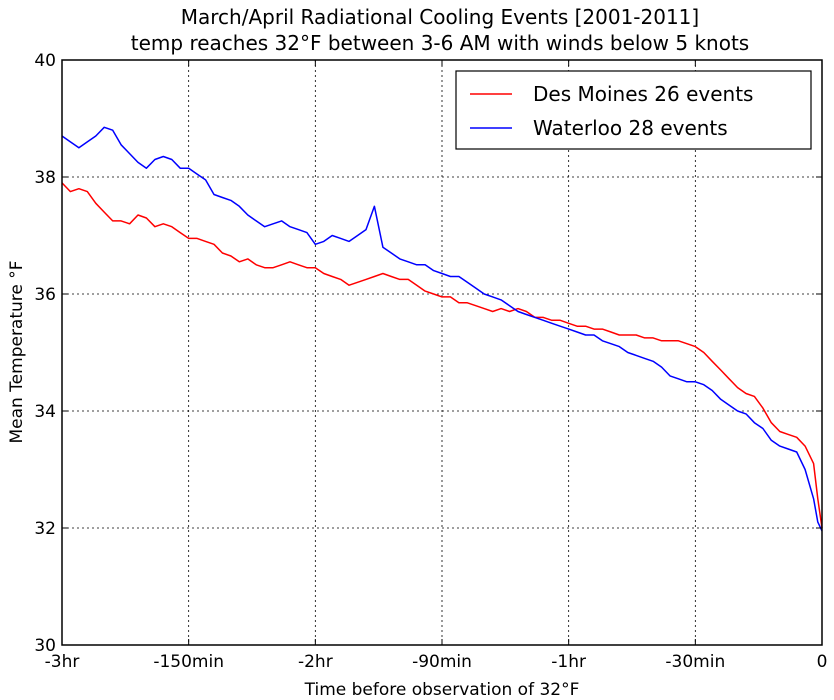 The width and height of the screenshot is (834, 700). I want to click on y-tick-label: 40, so click(45, 61).